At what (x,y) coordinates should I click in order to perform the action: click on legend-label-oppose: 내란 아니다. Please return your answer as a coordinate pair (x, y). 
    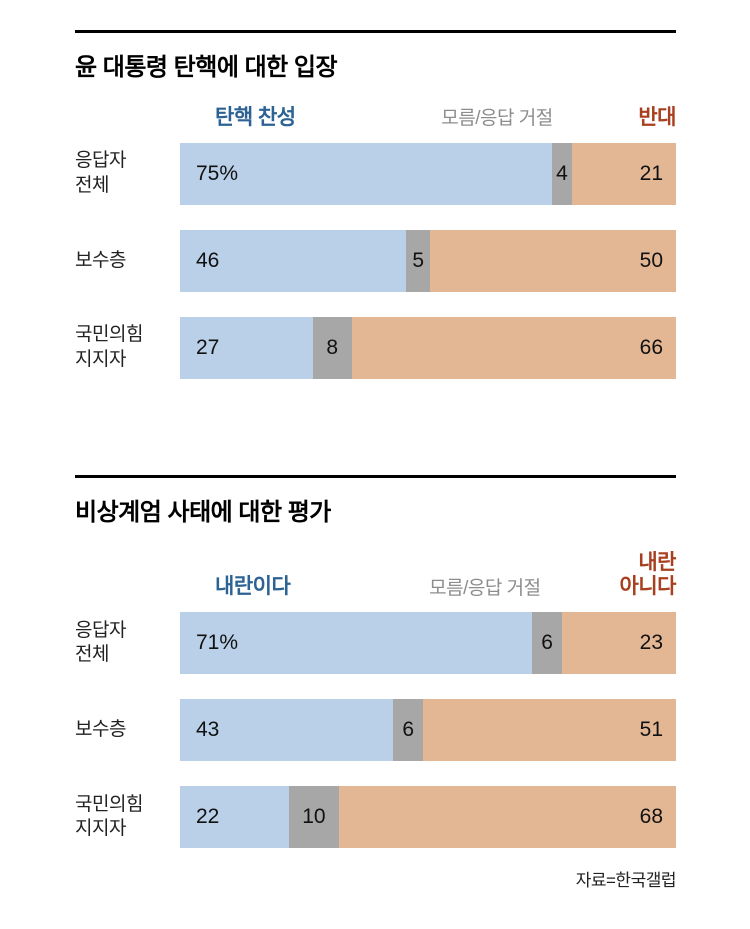
    Looking at the image, I should click on (648, 575).